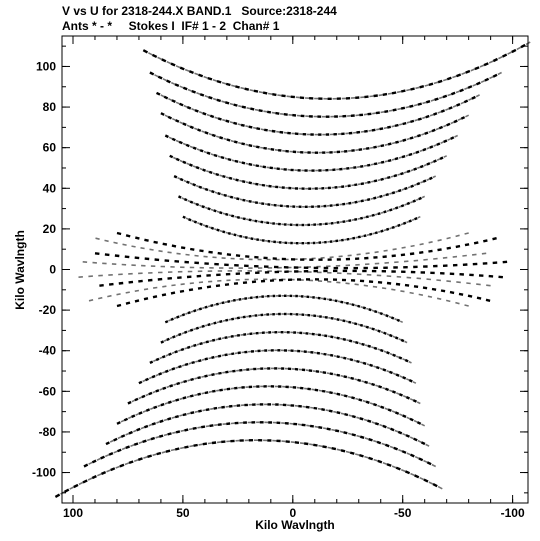 This screenshot has width=540, height=541. Describe the element at coordinates (295, 525) in the screenshot. I see `x-axis-label: Kilo Wavlngth` at that location.